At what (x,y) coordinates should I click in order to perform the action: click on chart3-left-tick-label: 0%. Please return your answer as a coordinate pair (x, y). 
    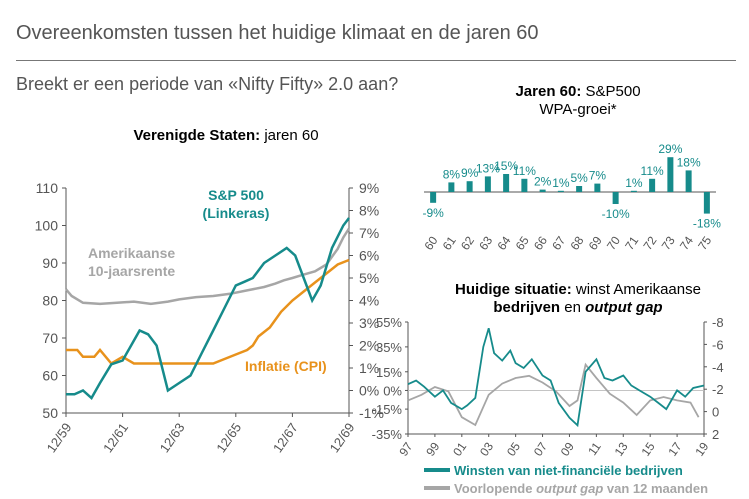
    Looking at the image, I should click on (392, 390).